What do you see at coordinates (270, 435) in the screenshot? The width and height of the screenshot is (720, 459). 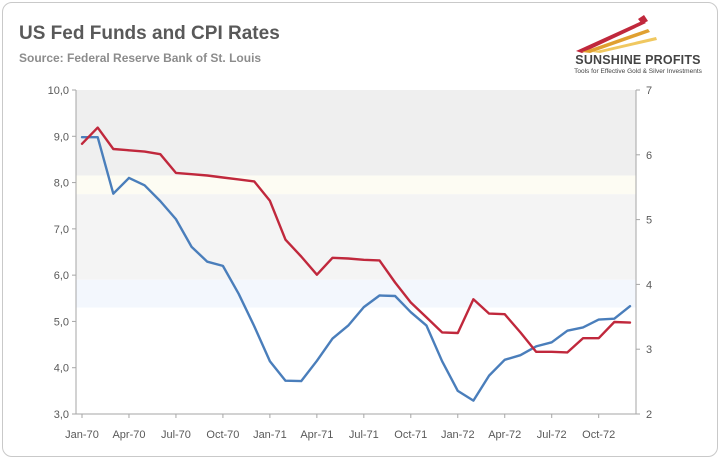 I see `x-tick-label: Jan-71` at bounding box center [270, 435].